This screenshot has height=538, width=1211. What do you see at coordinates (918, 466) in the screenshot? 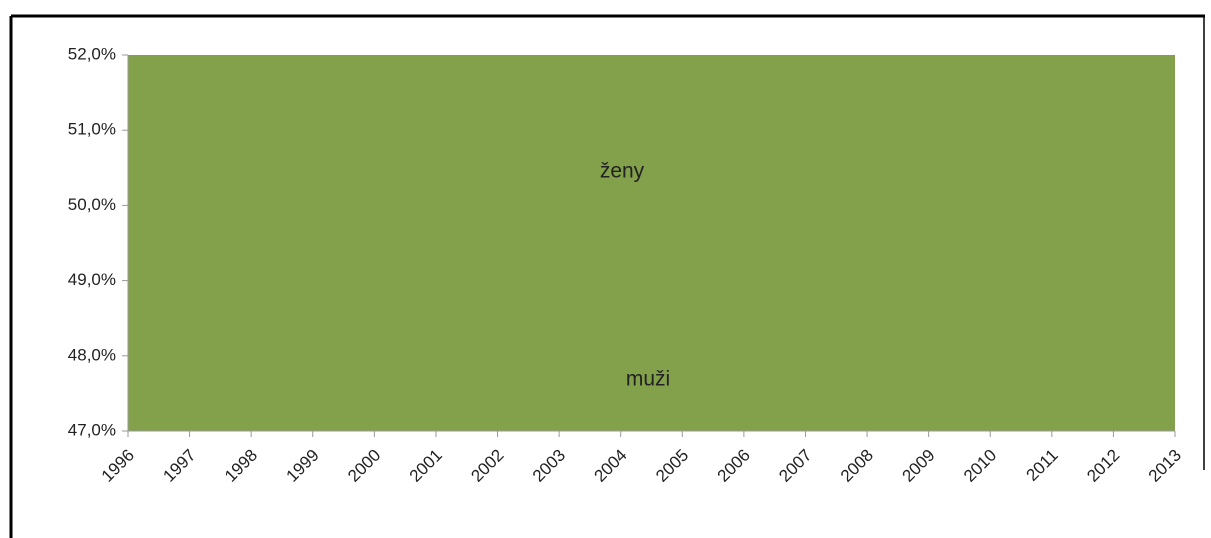
I see `x-tick-label: 2009` at bounding box center [918, 466].